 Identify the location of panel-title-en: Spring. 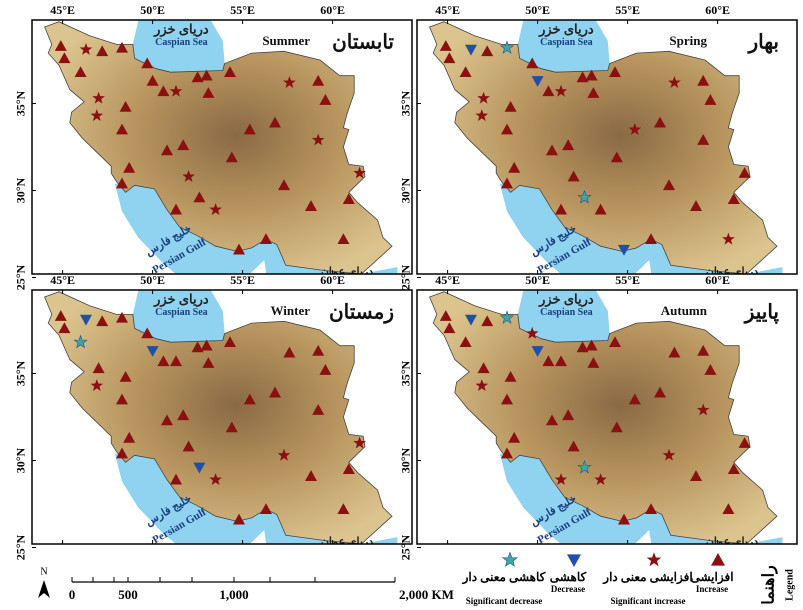
(688, 40).